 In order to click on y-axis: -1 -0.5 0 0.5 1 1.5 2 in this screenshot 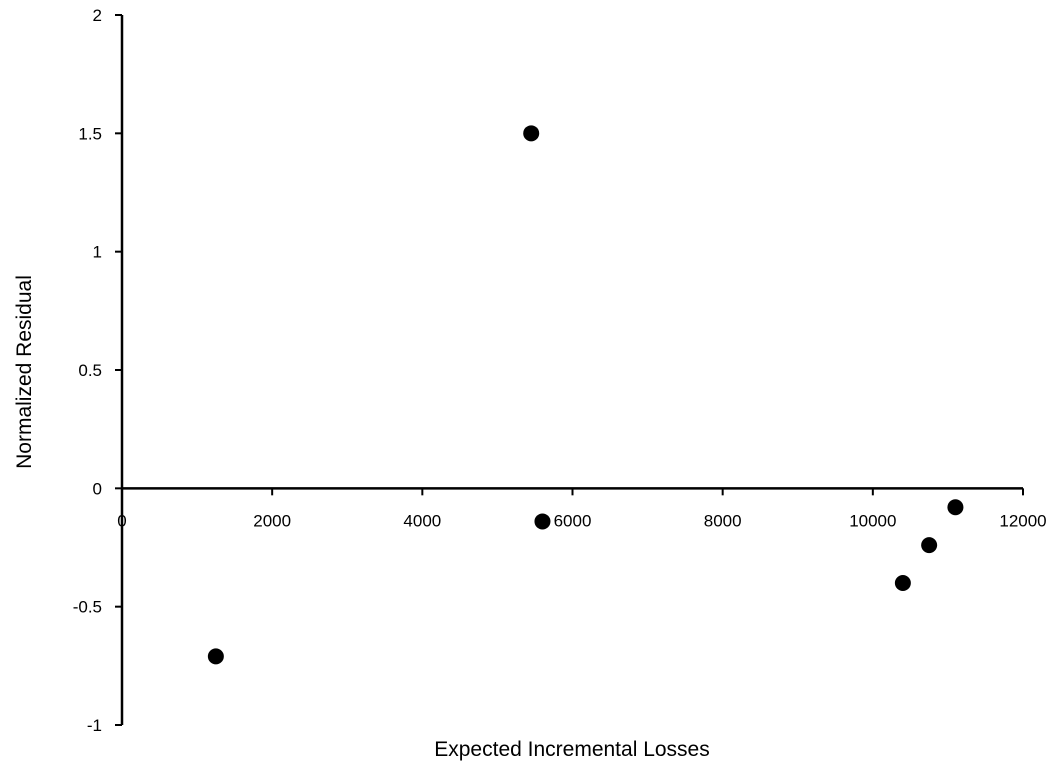, I will do `click(97, 370)`.